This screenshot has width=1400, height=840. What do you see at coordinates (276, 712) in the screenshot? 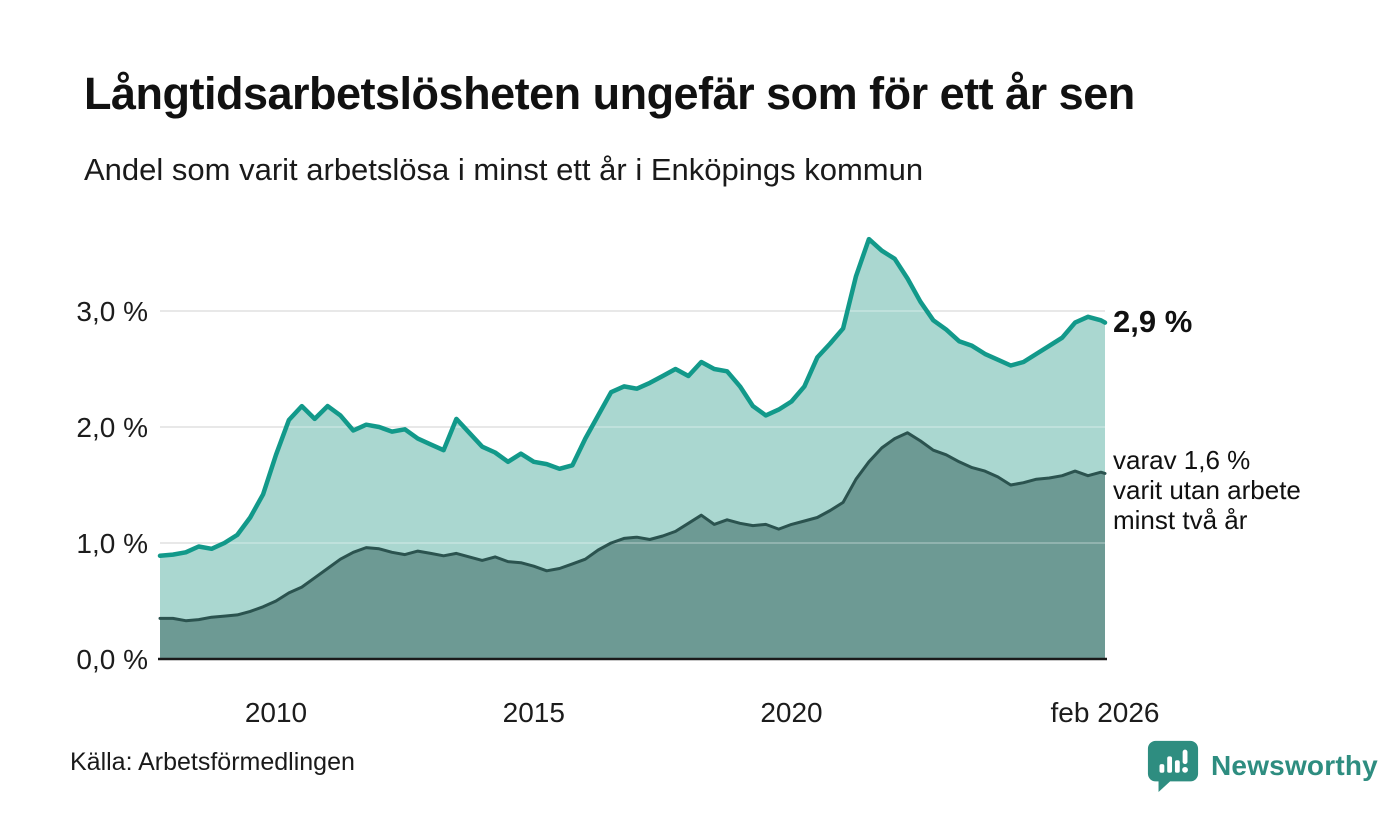
I see `x-tick-label: 2010` at bounding box center [276, 712].